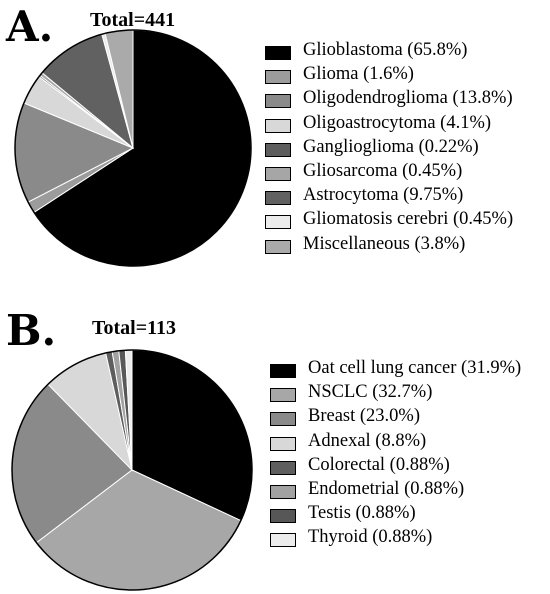 This screenshot has width=550, height=594. I want to click on legend-1-label-1: NSCLC (32.7%), so click(370, 392).